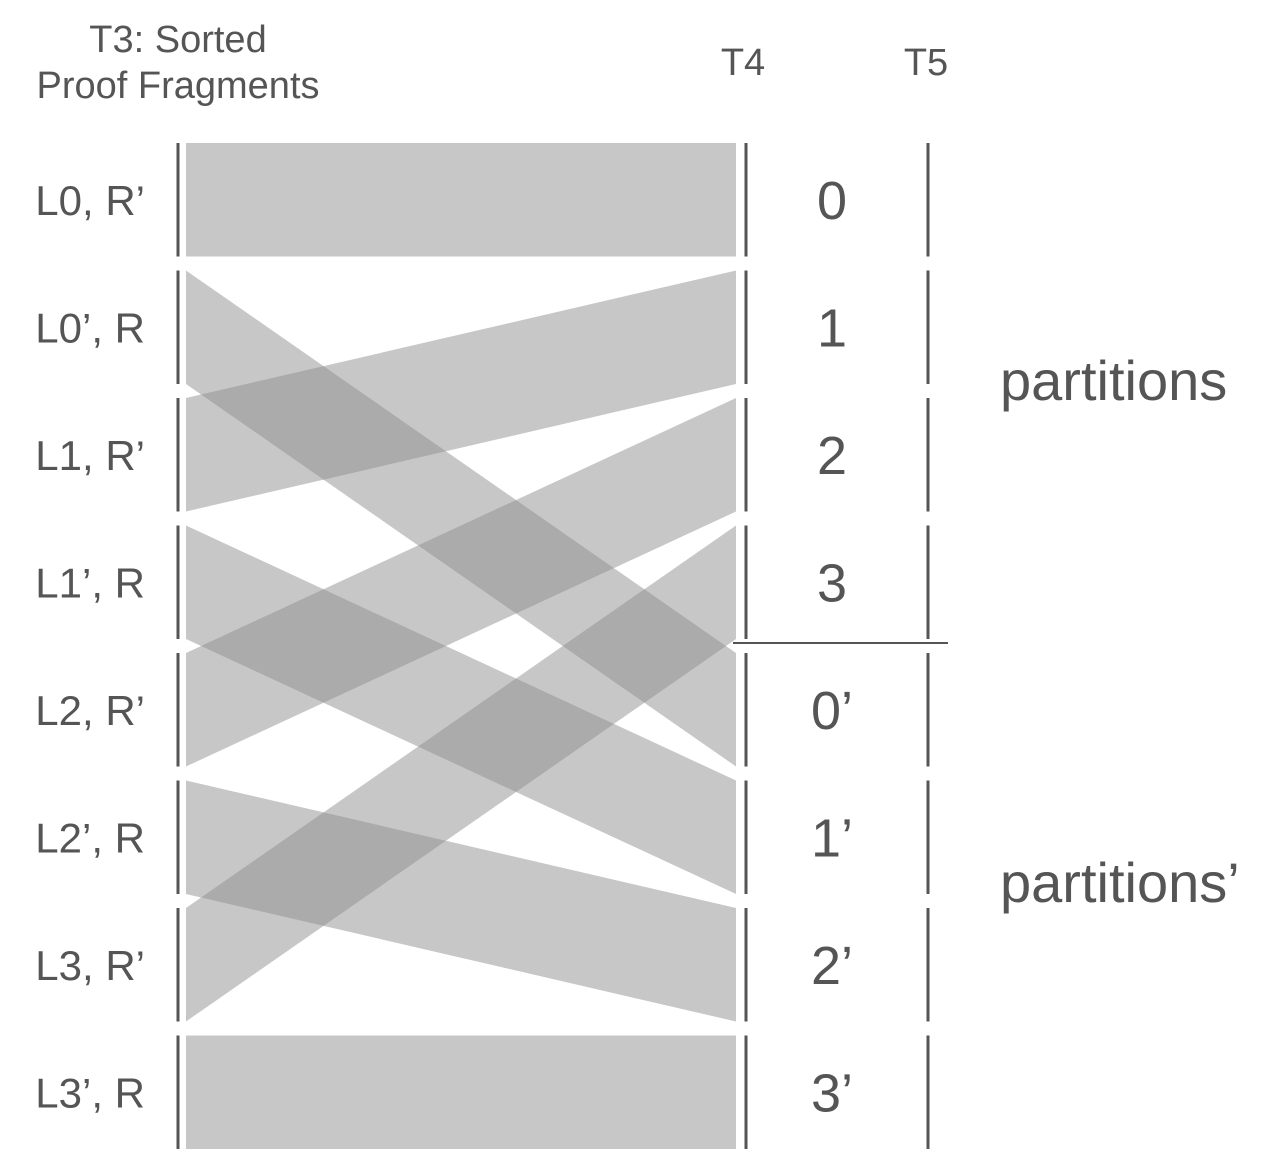  Describe the element at coordinates (832, 583) in the screenshot. I see `partition-number: 3` at that location.